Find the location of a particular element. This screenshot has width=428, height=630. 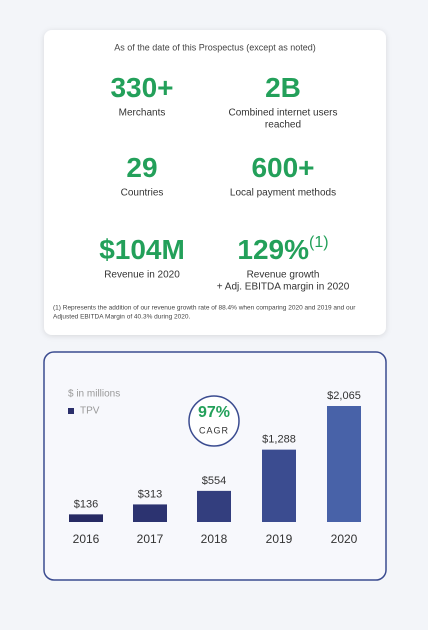

legend-swatch is located at coordinates (71, 411).